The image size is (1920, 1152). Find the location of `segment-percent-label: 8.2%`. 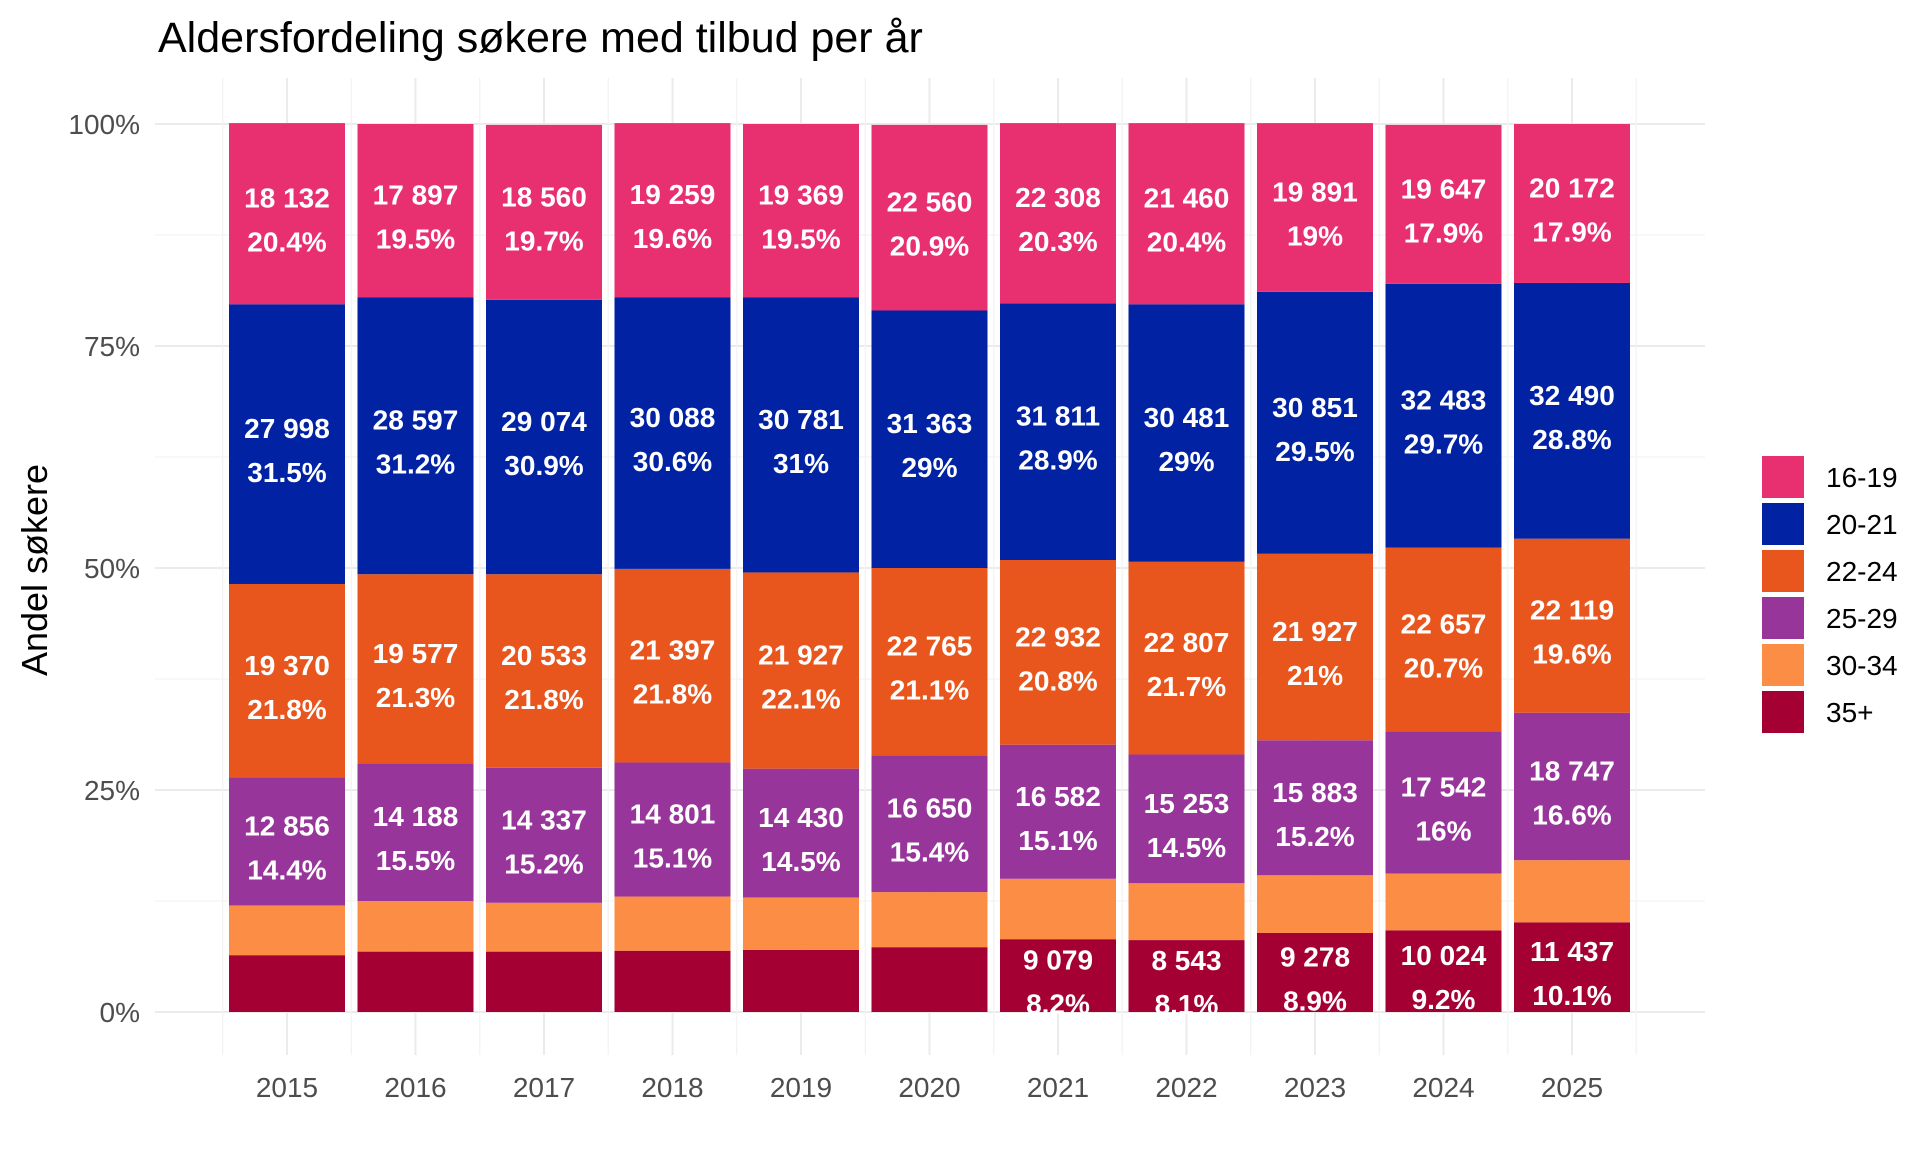

segment-percent-label: 8.2% is located at coordinates (1058, 1004).